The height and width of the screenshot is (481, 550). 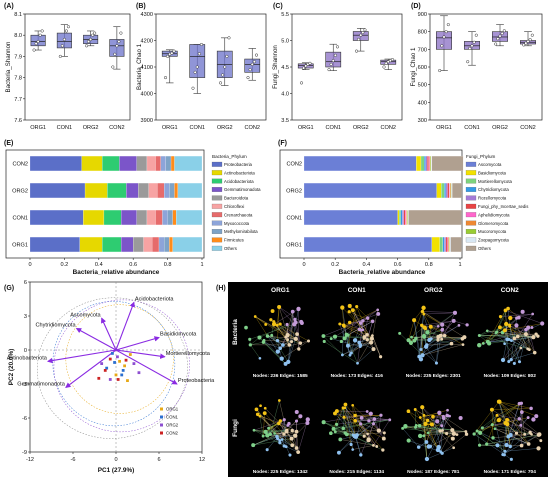 I want to click on panel-label: (A), so click(x=9, y=6).